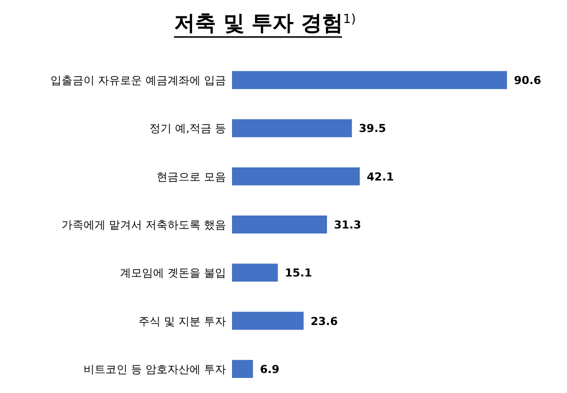 This screenshot has height=393, width=567. What do you see at coordinates (191, 177) in the screenshot?
I see `y-tick-label: 현금으로 모음` at bounding box center [191, 177].